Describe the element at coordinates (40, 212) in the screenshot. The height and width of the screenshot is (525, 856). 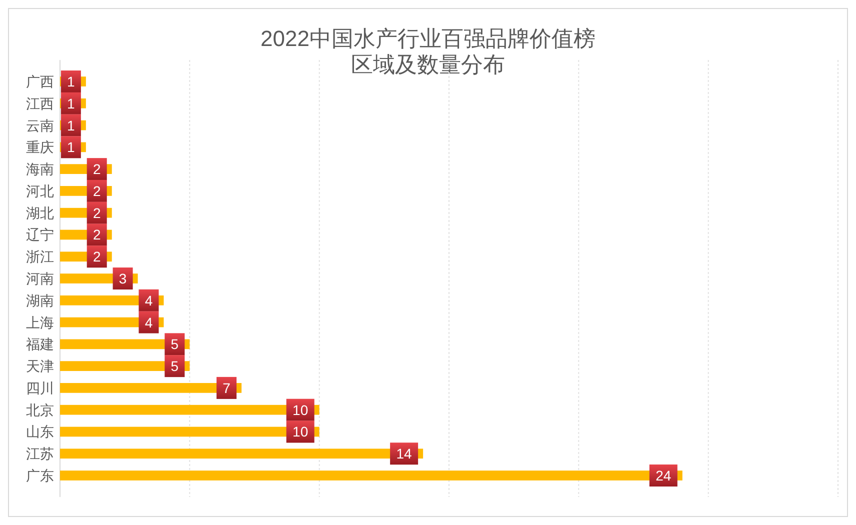
I see `y-tick-label: 湖北` at that location.